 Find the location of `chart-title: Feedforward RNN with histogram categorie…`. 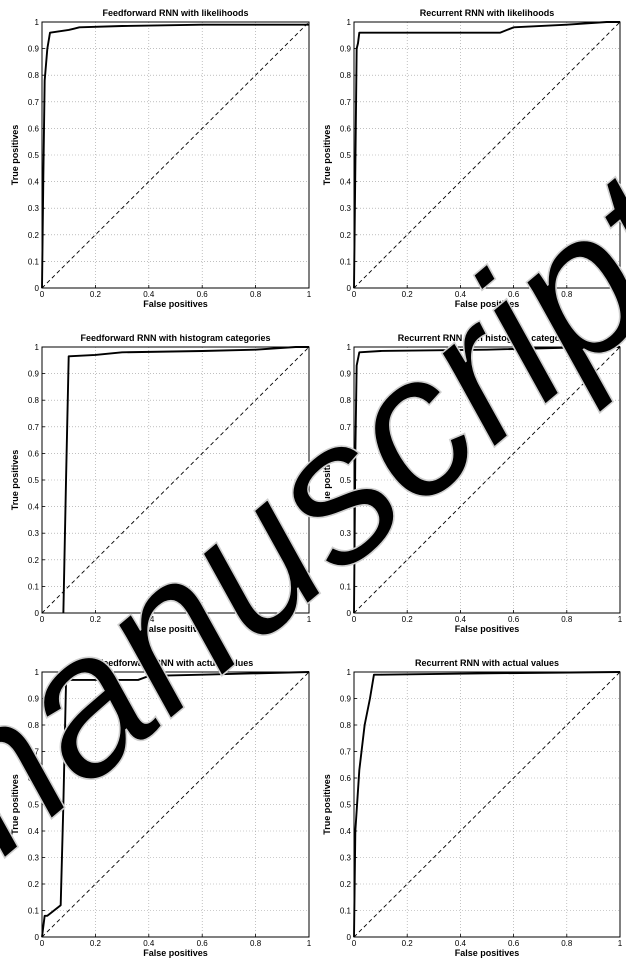

chart-title: Feedforward RNN with histogram categorie… is located at coordinates (175, 338).